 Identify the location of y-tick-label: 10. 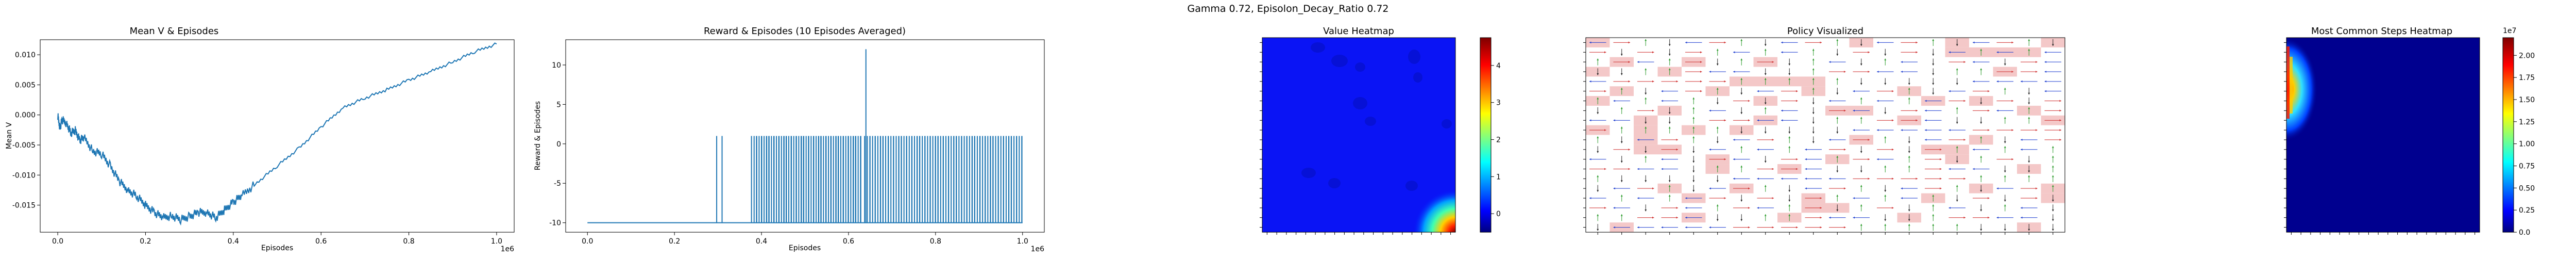
(556, 65).